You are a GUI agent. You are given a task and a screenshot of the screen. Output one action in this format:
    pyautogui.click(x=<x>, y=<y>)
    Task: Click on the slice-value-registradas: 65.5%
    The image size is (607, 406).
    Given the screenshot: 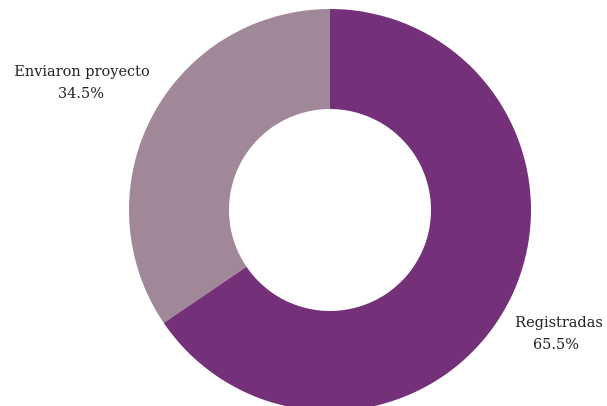 What is the action you would take?
    pyautogui.click(x=556, y=345)
    